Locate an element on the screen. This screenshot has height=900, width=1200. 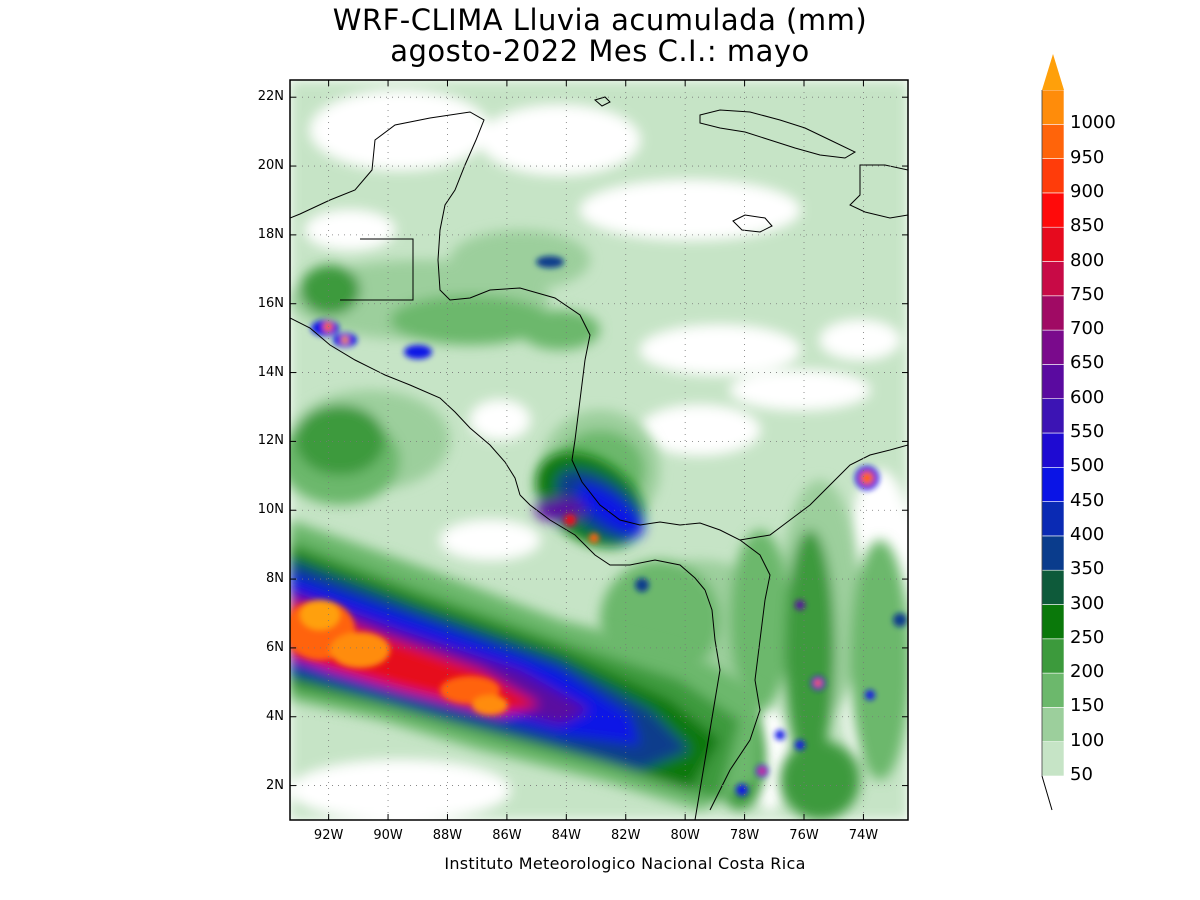
colorbar-label: 500 is located at coordinates (1087, 466).